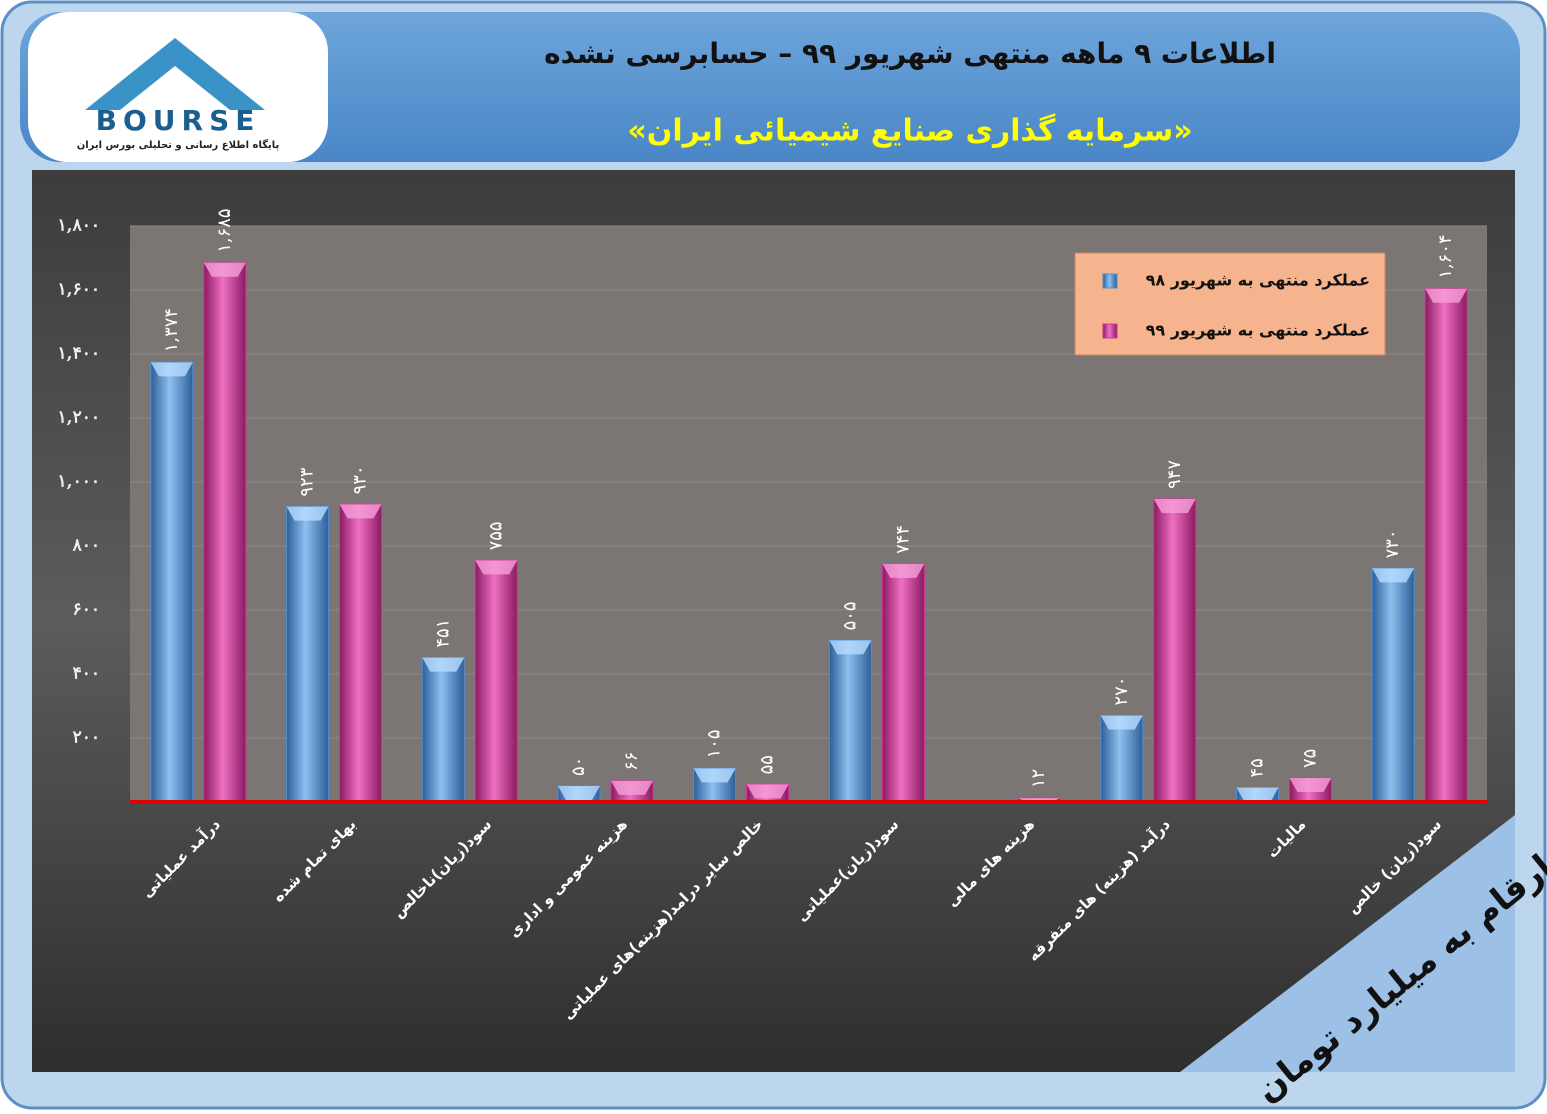 The width and height of the screenshot is (1547, 1114). What do you see at coordinates (909, 131) in the screenshot?
I see `chart-subtitle: «سرمایه گذاری صنایع شیمیائی ایران»` at bounding box center [909, 131].